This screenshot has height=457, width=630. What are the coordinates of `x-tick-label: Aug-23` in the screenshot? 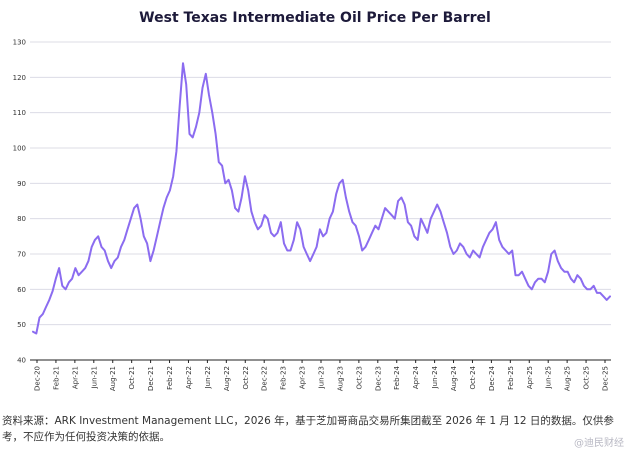 It's located at (340, 378).